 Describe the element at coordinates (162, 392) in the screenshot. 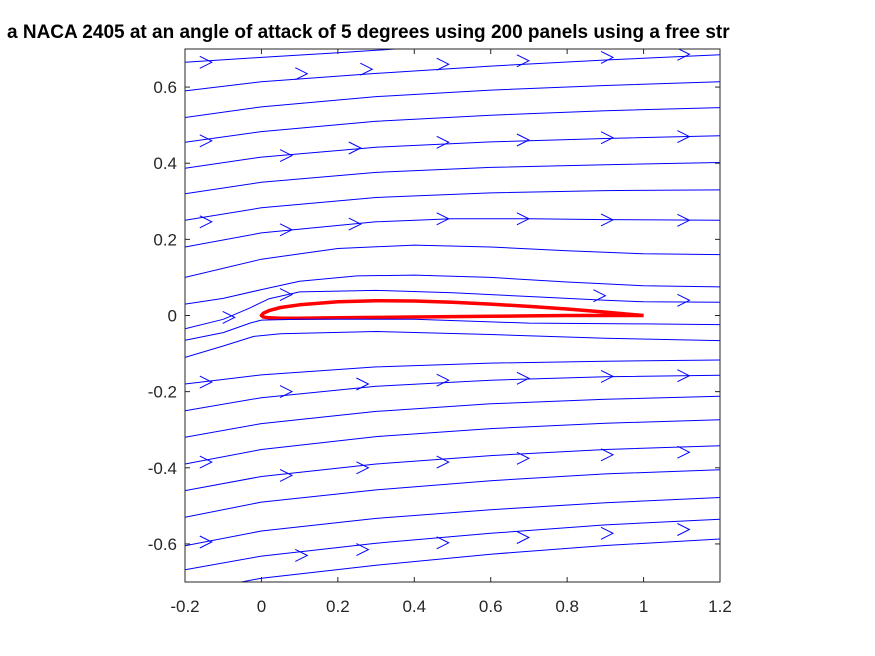

I see `y-tick-label: -0.2` at that location.